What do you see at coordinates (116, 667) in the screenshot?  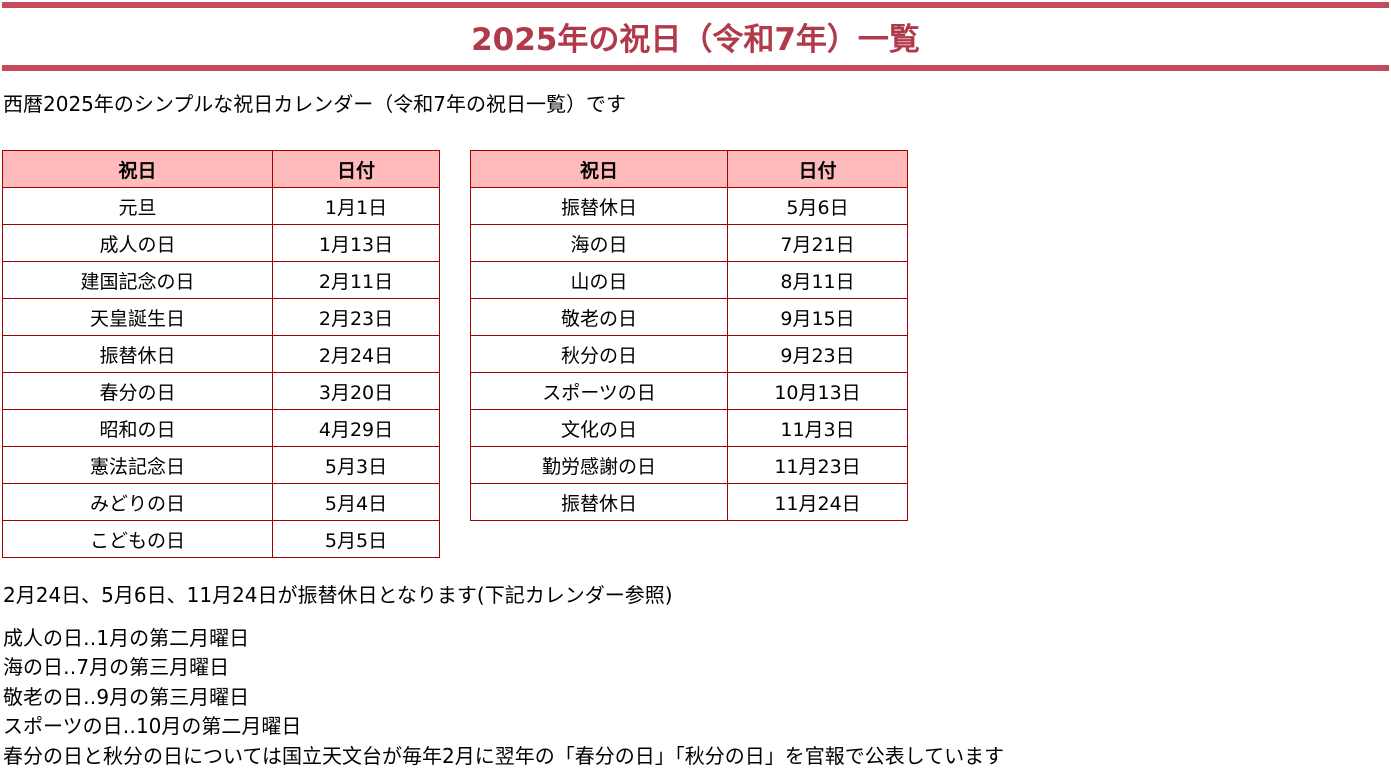 I see `rule-note: 海の日‥7月の第三月曜日` at bounding box center [116, 667].